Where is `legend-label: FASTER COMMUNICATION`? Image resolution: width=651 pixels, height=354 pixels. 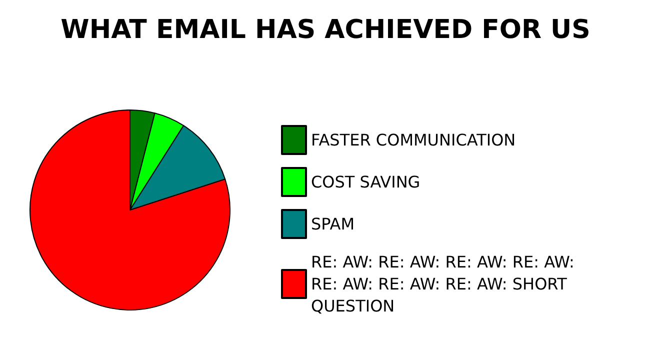
legend-label: FASTER COMMUNICATION is located at coordinates (413, 140).